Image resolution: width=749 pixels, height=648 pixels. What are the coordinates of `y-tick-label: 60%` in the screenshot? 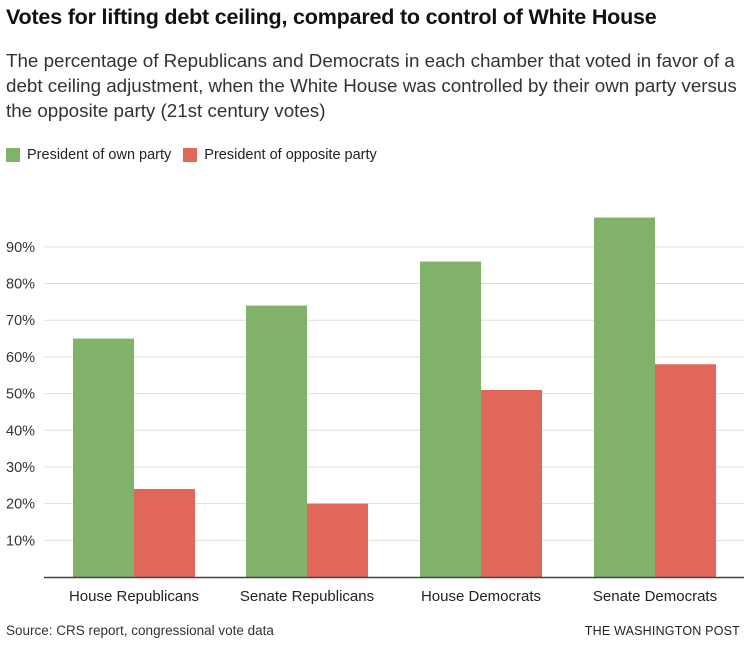 It's located at (20, 358).